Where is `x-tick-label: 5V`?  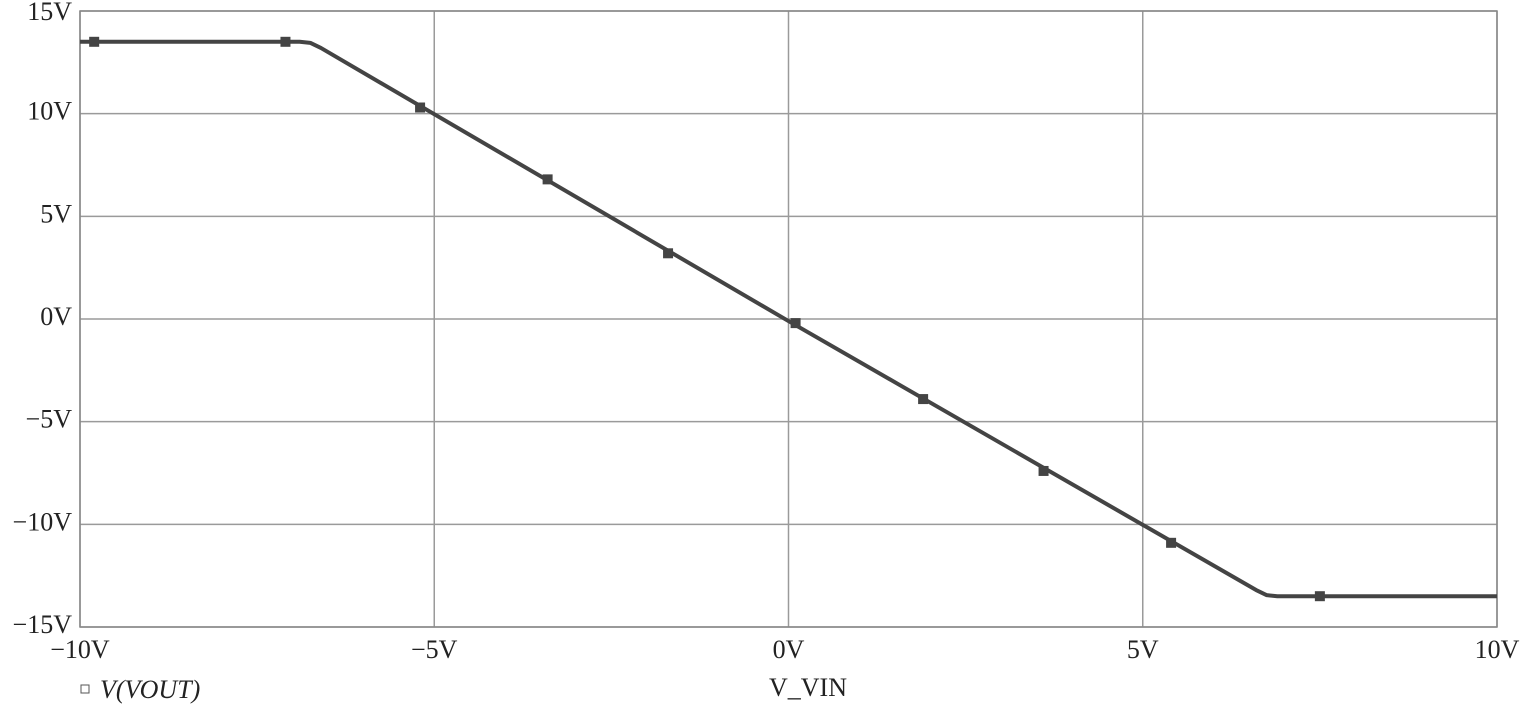
x-tick-label: 5V is located at coordinates (1143, 649).